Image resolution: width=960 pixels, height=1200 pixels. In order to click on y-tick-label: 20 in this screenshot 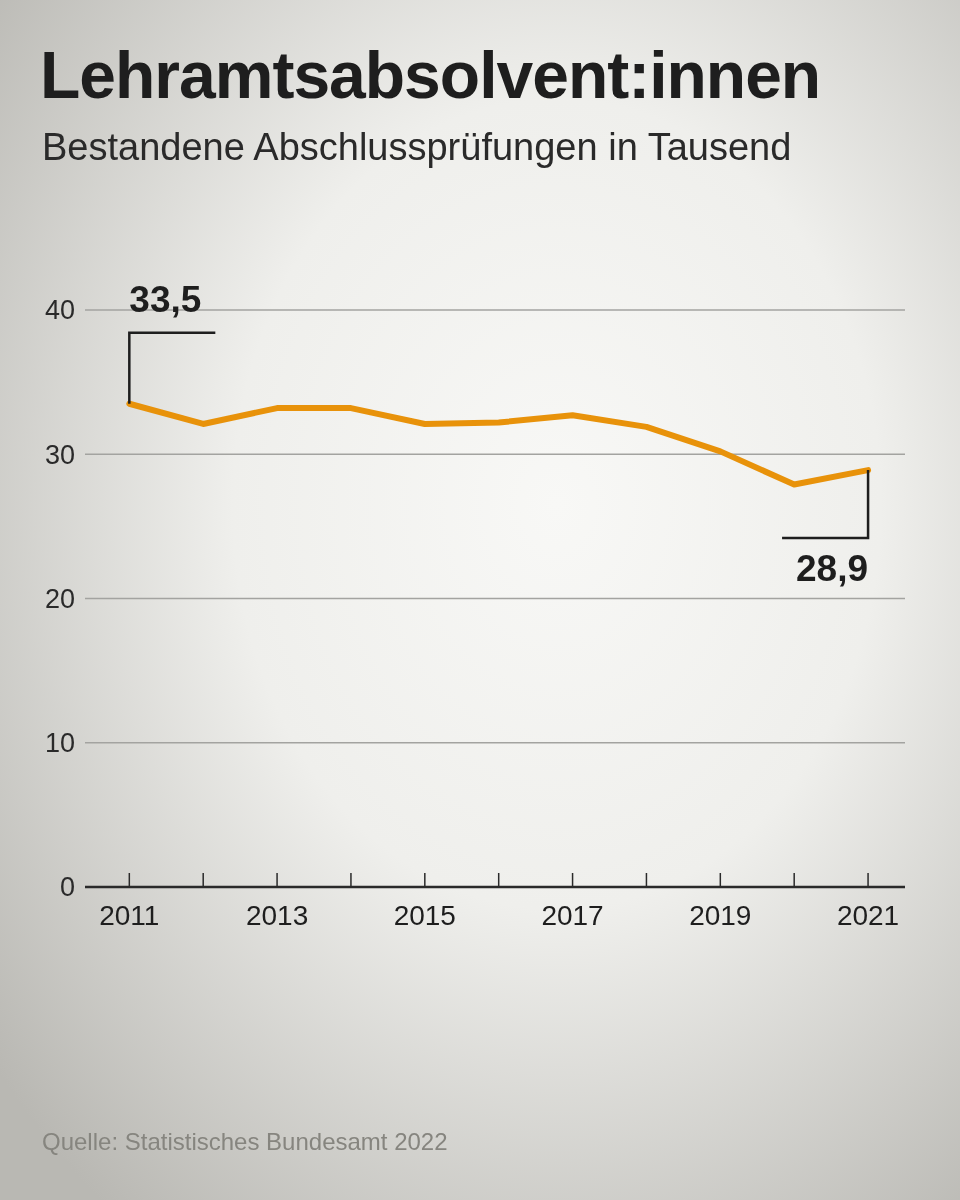, I will do `click(59, 598)`.